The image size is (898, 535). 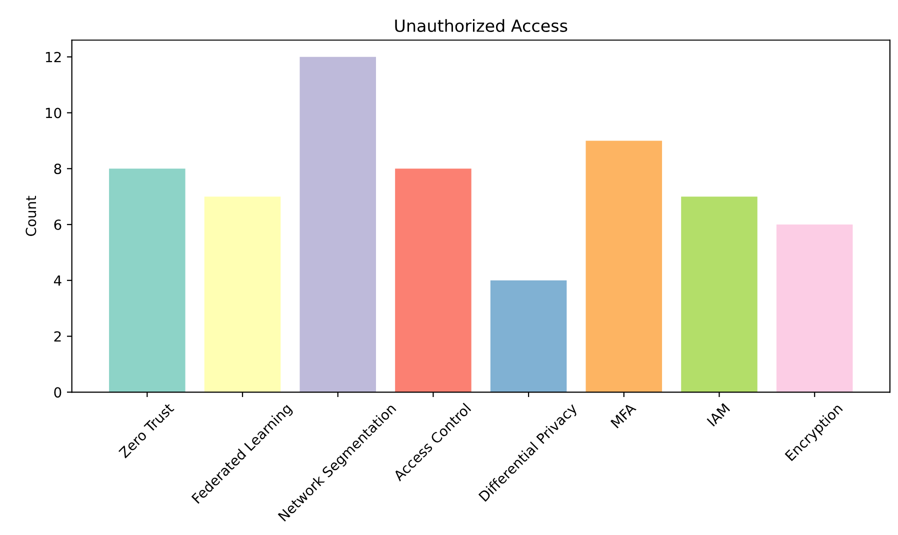 What do you see at coordinates (718, 414) in the screenshot?
I see `x-tick-label: IAM` at bounding box center [718, 414].